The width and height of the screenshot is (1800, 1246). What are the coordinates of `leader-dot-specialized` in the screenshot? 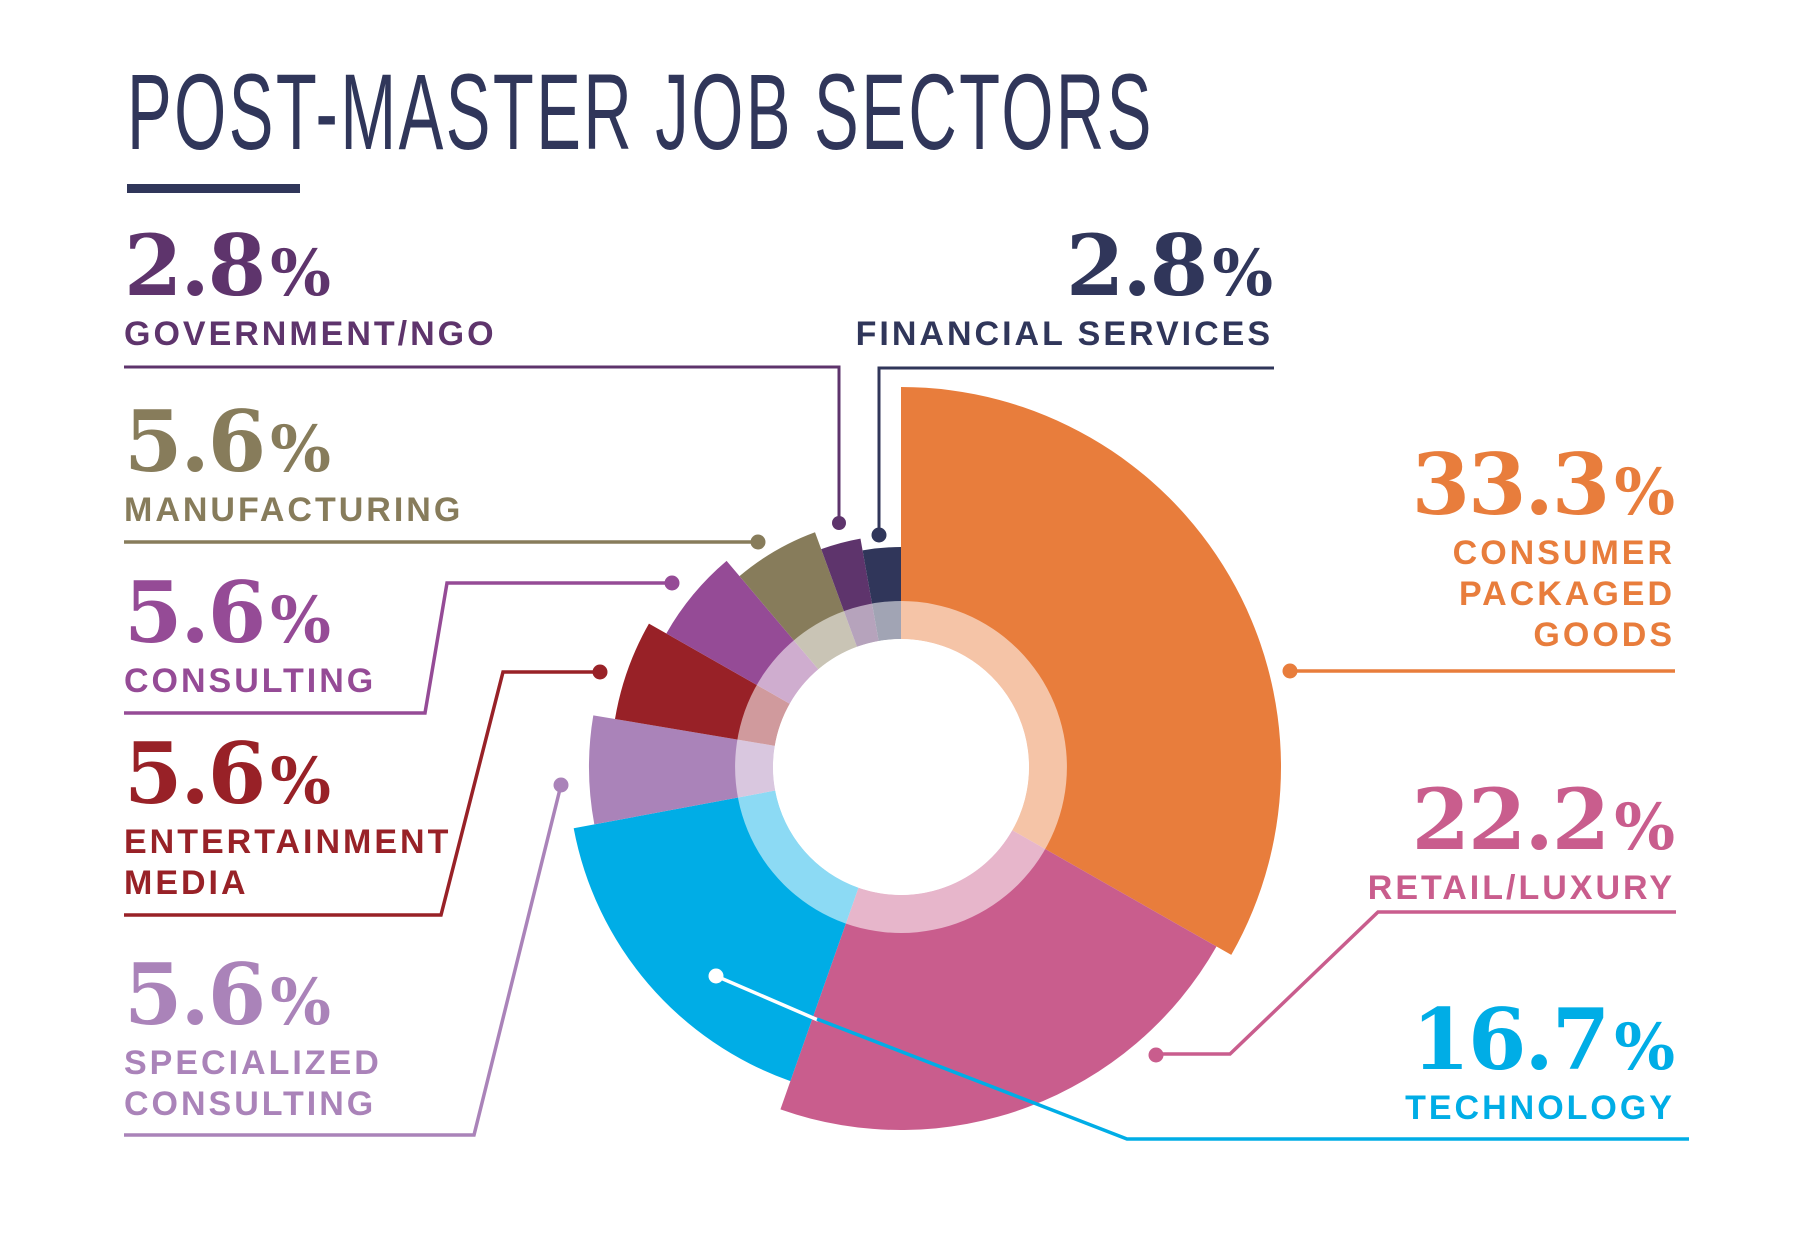 It's located at (561, 785).